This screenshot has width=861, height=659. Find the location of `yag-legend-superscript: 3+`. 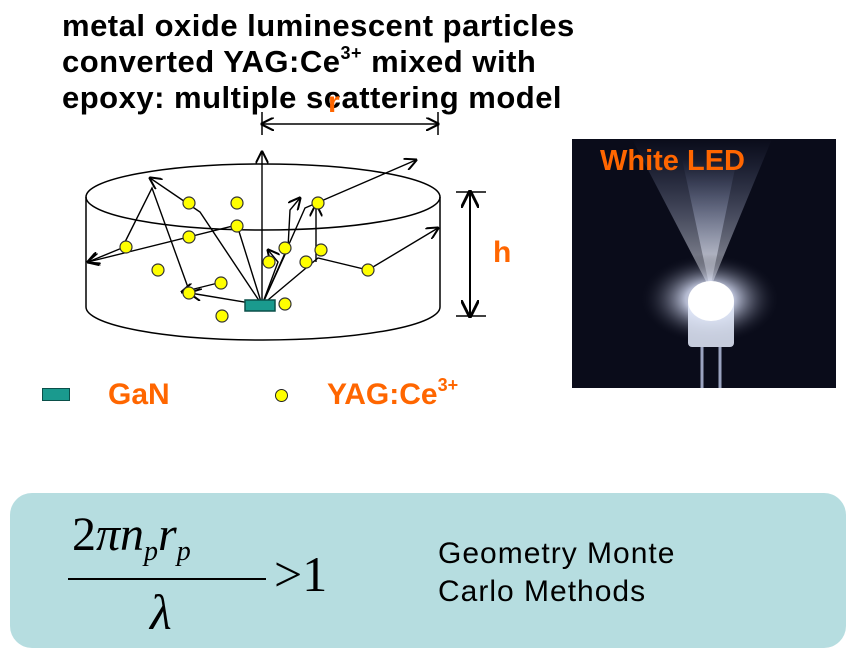

yag-legend-superscript: 3+ is located at coordinates (448, 385).